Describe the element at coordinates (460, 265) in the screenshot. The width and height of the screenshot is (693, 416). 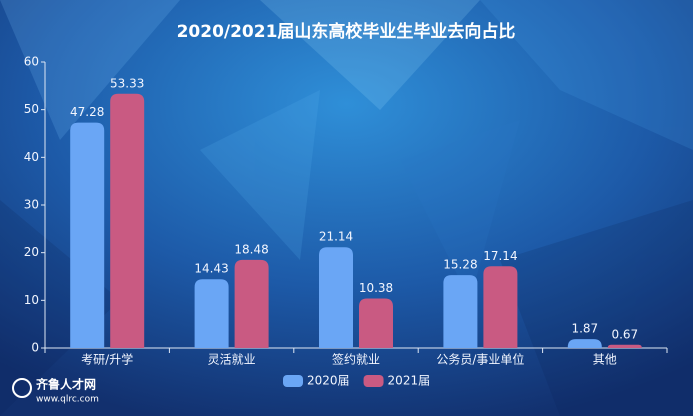
I see `value-label: 15.28` at that location.